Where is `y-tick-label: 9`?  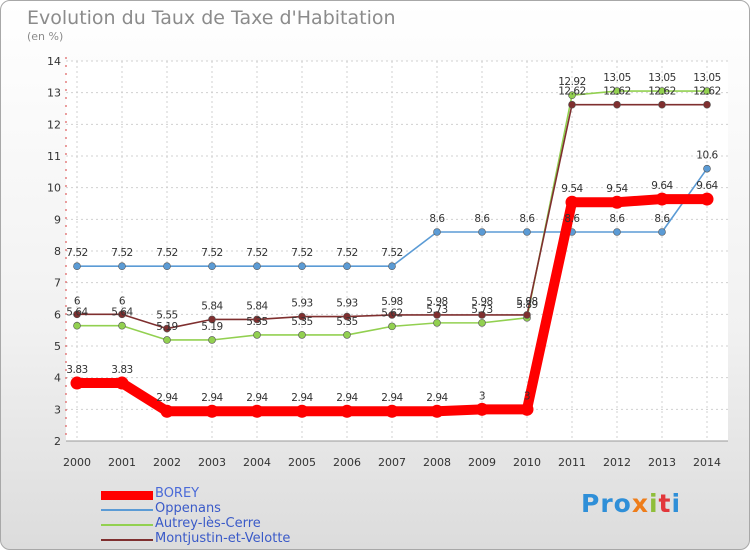 y-tick-label: 9 is located at coordinates (57, 219).